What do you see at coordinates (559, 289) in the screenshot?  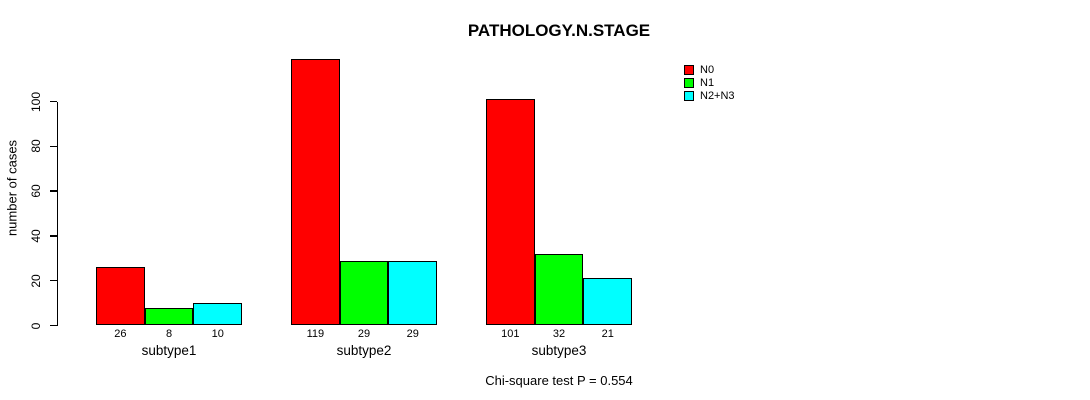 I see `bar-N1-subtype3` at bounding box center [559, 289].